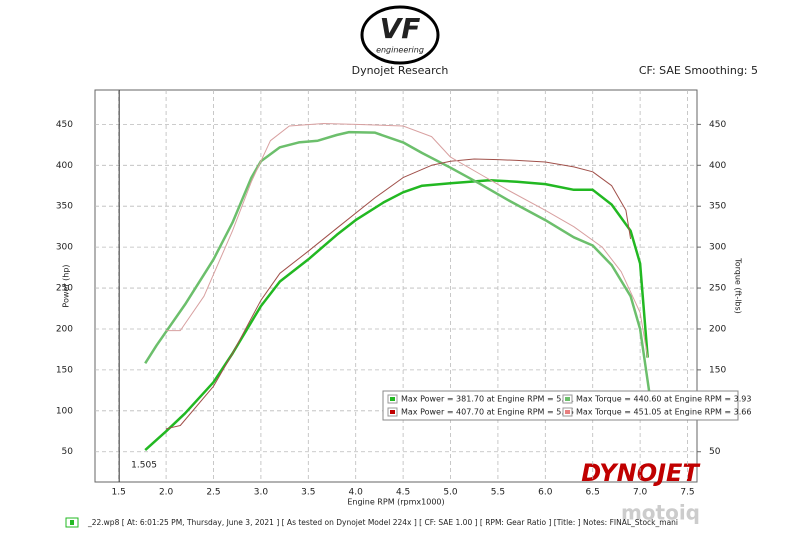 Image resolution: width=800 pixels, height=533 pixels. Describe the element at coordinates (717, 329) in the screenshot. I see `y2-tick-label: 200` at that location.